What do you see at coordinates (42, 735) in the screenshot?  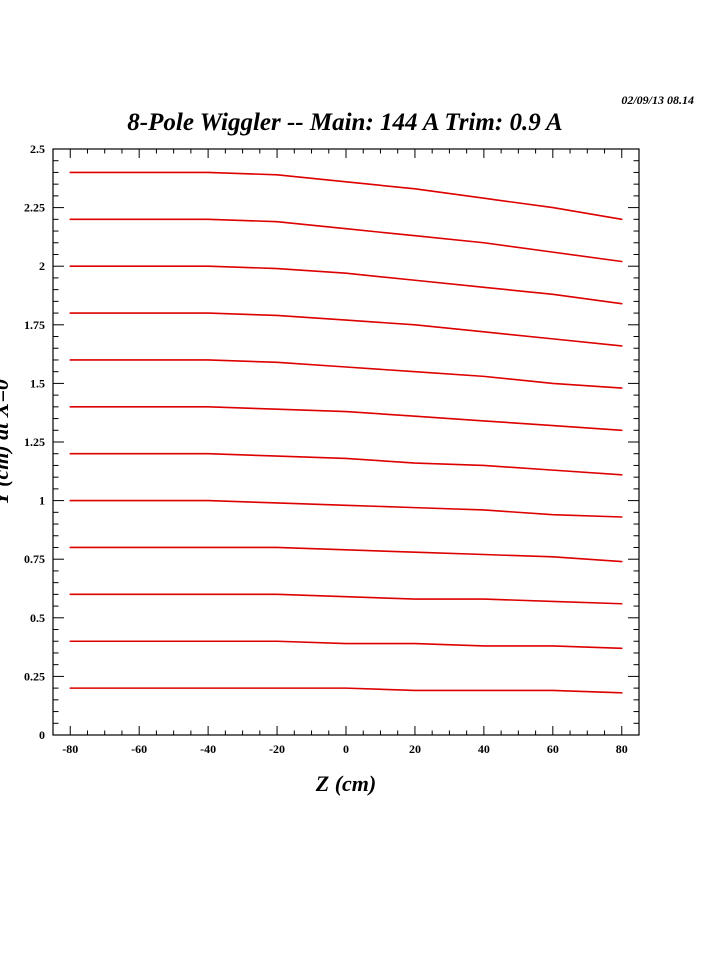 I see `y-tick-label: 0` at bounding box center [42, 735].